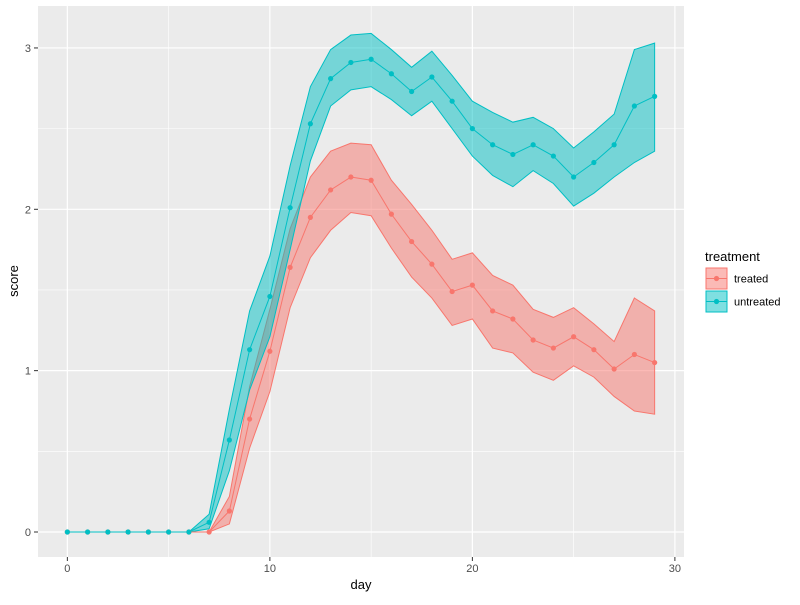 The height and width of the screenshot is (605, 800). I want to click on legend-key-point-treated, so click(716, 278).